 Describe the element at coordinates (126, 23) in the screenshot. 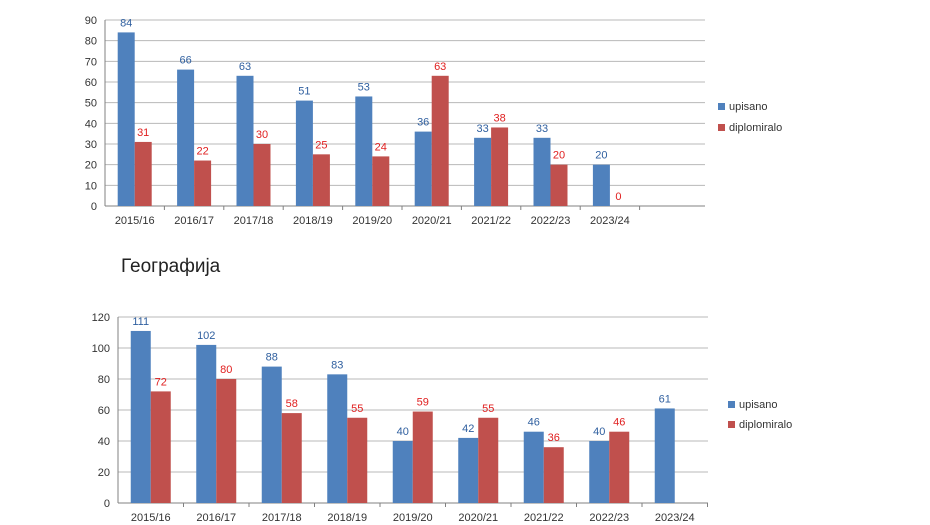

I see `data-label-1-upisano-2015/16: 84` at that location.